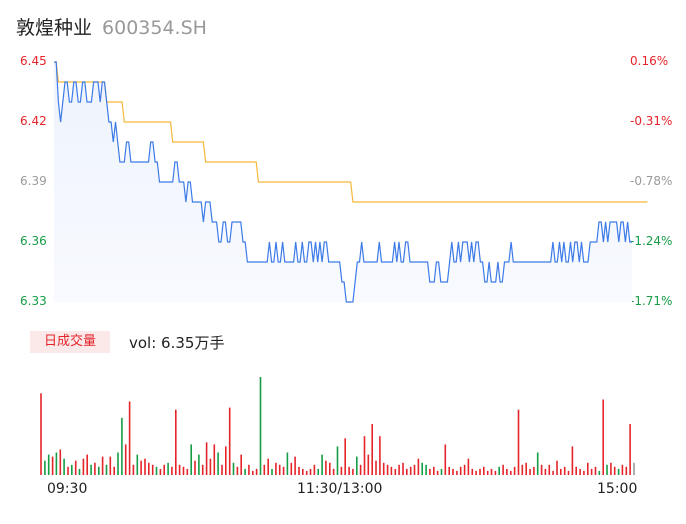  What do you see at coordinates (651, 301) in the screenshot?
I see `percent-tick-label: -1.71%` at bounding box center [651, 301].